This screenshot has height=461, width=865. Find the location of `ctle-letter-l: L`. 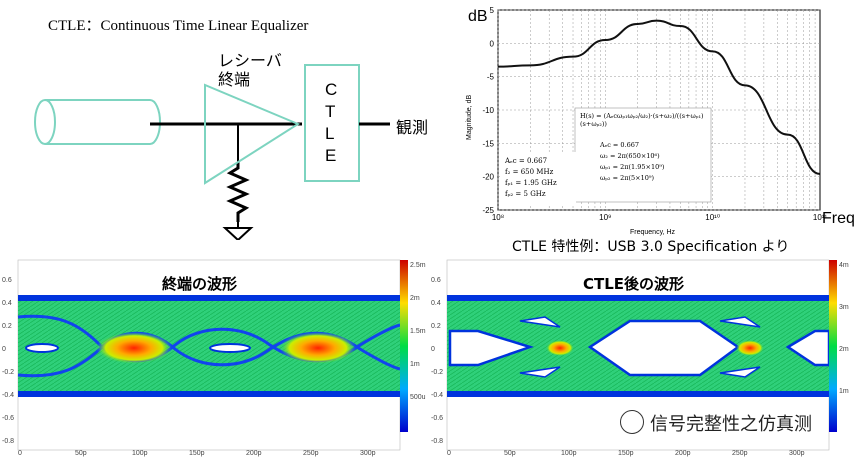

ctle-letter-l: L is located at coordinates (330, 133).